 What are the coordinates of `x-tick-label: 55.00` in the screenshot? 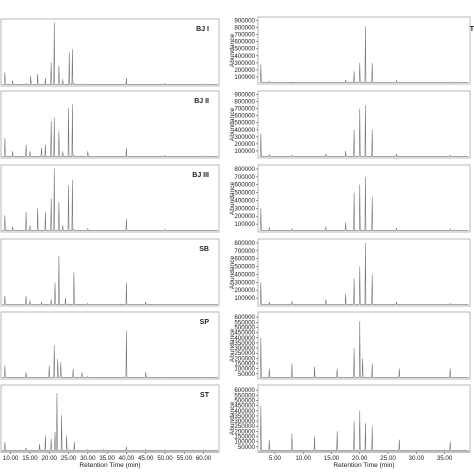 It's located at (185, 458).